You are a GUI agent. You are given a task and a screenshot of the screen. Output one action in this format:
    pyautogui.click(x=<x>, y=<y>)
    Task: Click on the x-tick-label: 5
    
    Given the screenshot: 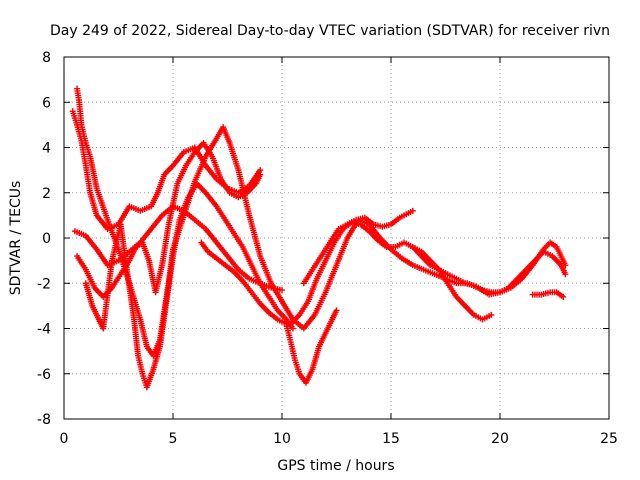 What is the action you would take?
    pyautogui.click(x=173, y=439)
    